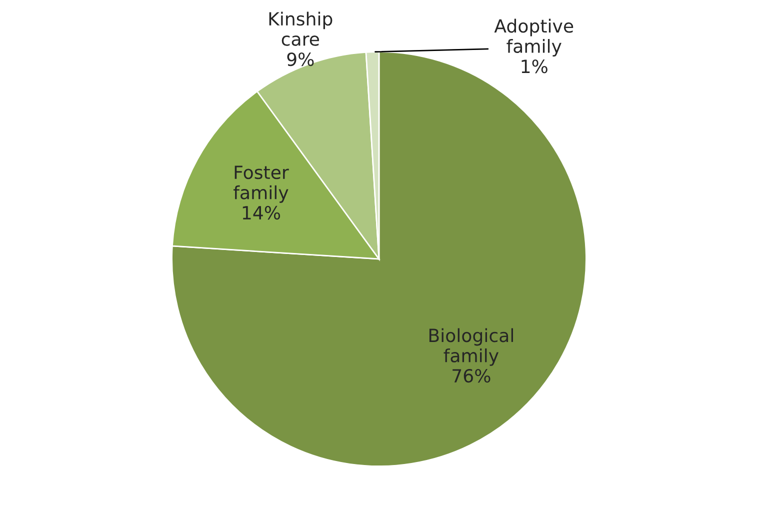 Image resolution: width=758 pixels, height=518 pixels. Describe the element at coordinates (471, 347) in the screenshot. I see `slice-label: Biological family` at that location.